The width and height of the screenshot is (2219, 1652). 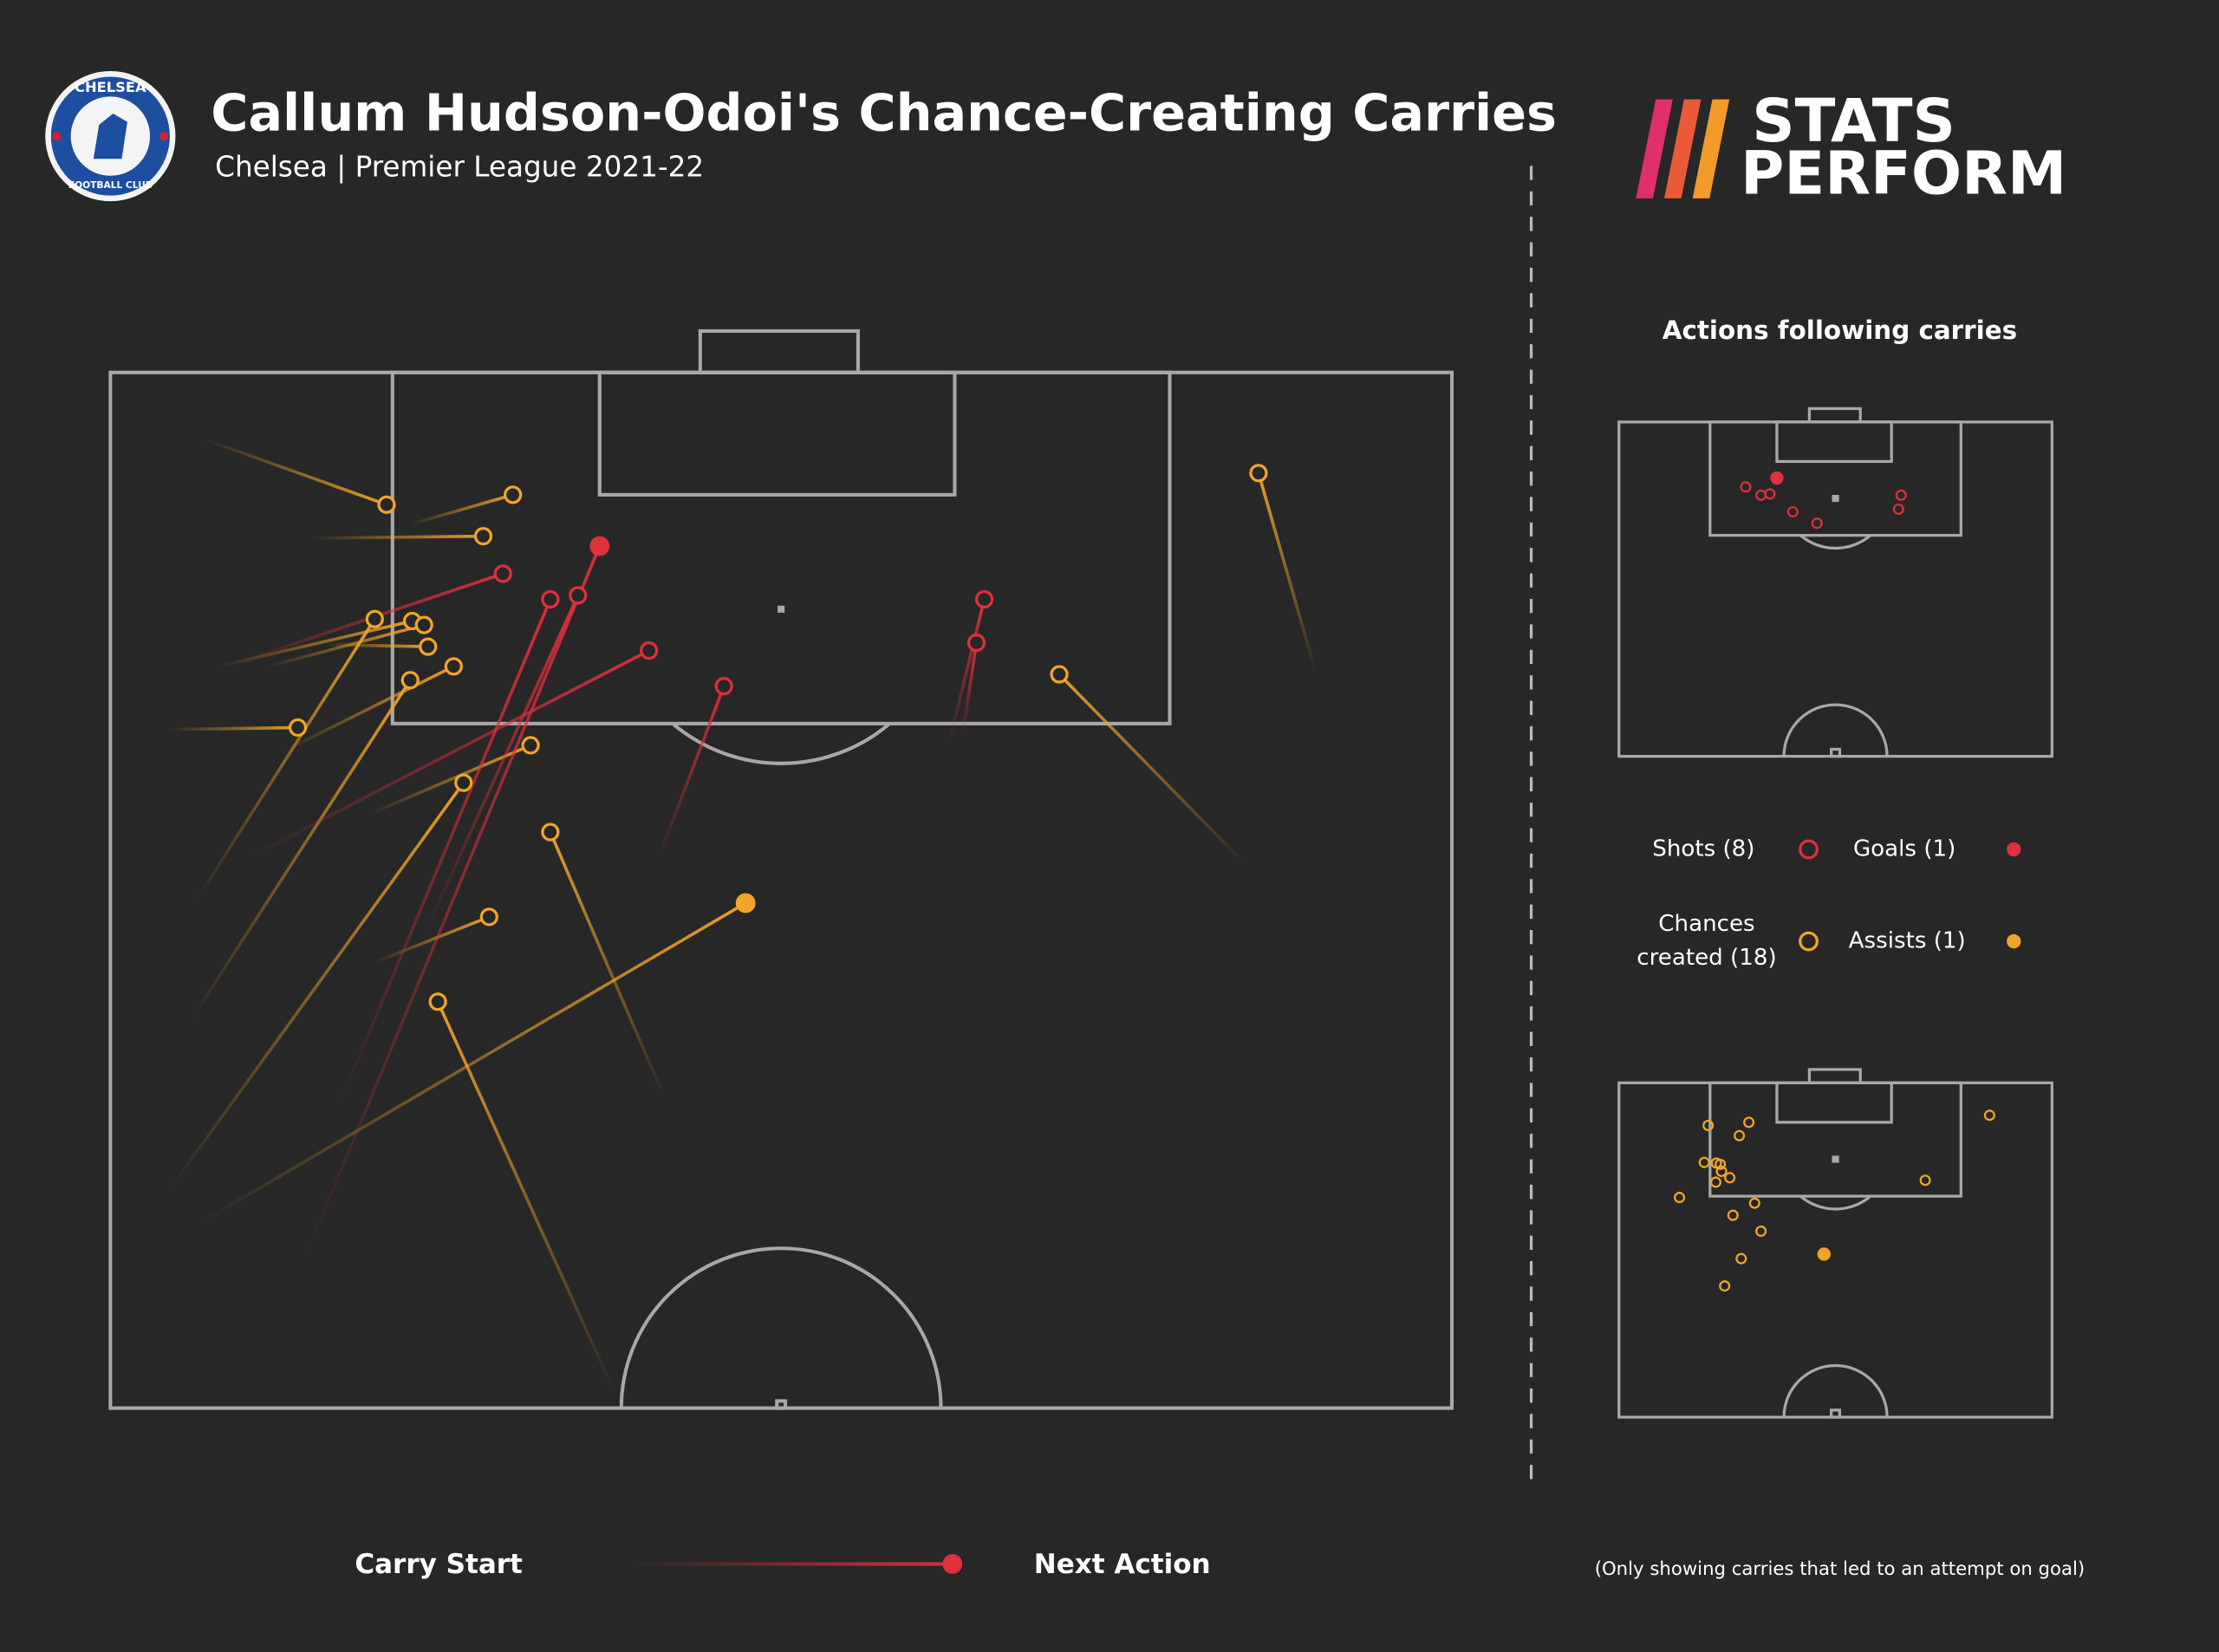 What do you see at coordinates (1904, 849) in the screenshot?
I see `legend-label: Goals (1)` at bounding box center [1904, 849].